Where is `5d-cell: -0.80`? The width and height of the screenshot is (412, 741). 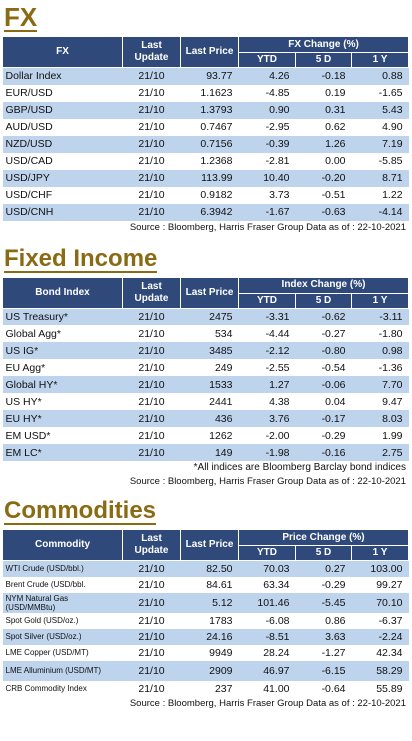
5d-cell: -0.80 is located at coordinates (323, 350).